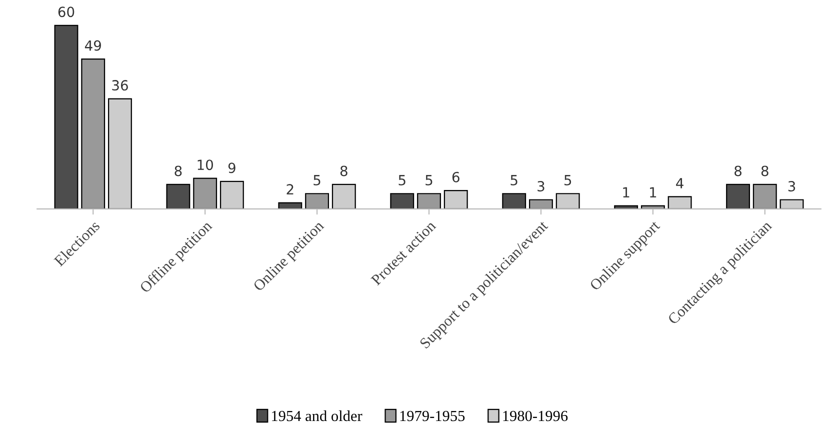 The width and height of the screenshot is (825, 438). Describe the element at coordinates (290, 189) in the screenshot. I see `data-label: 2` at that location.